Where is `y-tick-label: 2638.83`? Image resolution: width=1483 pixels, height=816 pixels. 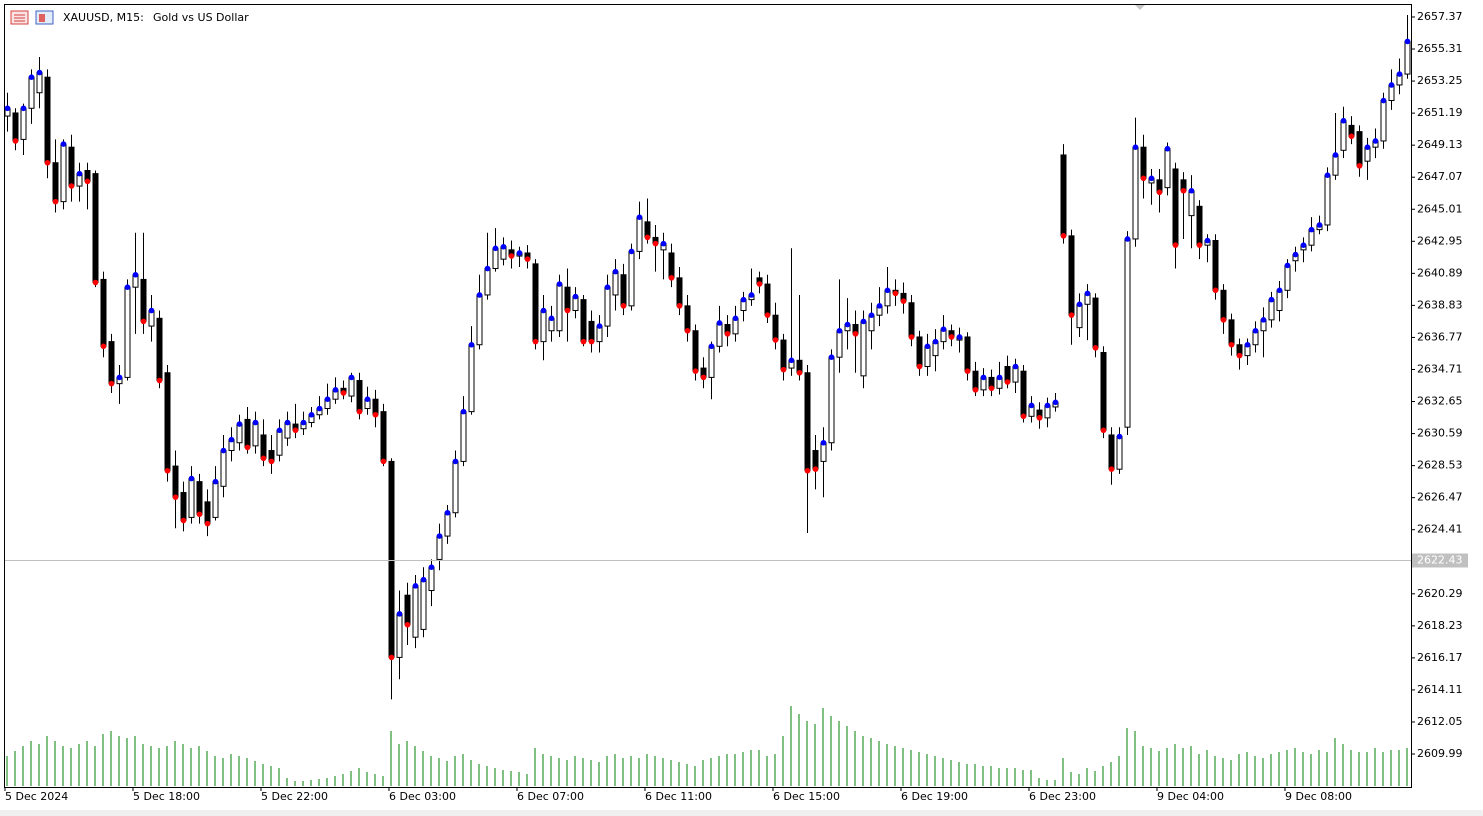
y-tick-label: 2638.83 is located at coordinates (1440, 304).